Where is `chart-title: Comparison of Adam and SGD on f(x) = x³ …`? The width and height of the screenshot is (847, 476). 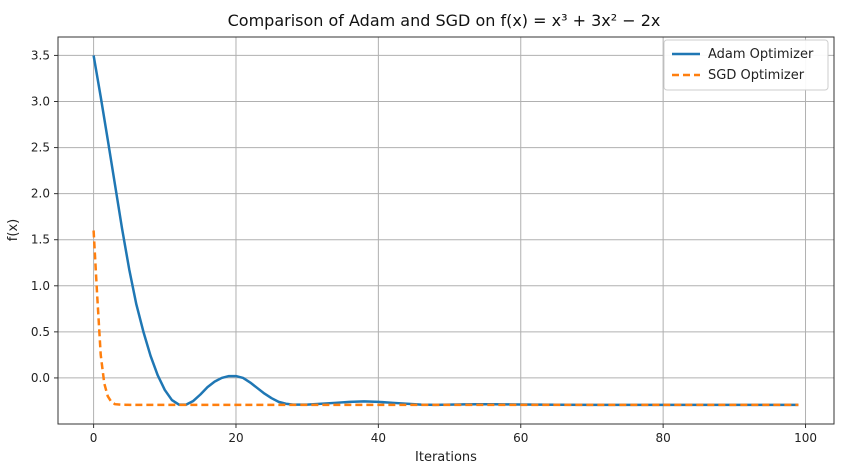
chart-title: Comparison of Adam and SGD on f(x) = x³ … is located at coordinates (444, 20).